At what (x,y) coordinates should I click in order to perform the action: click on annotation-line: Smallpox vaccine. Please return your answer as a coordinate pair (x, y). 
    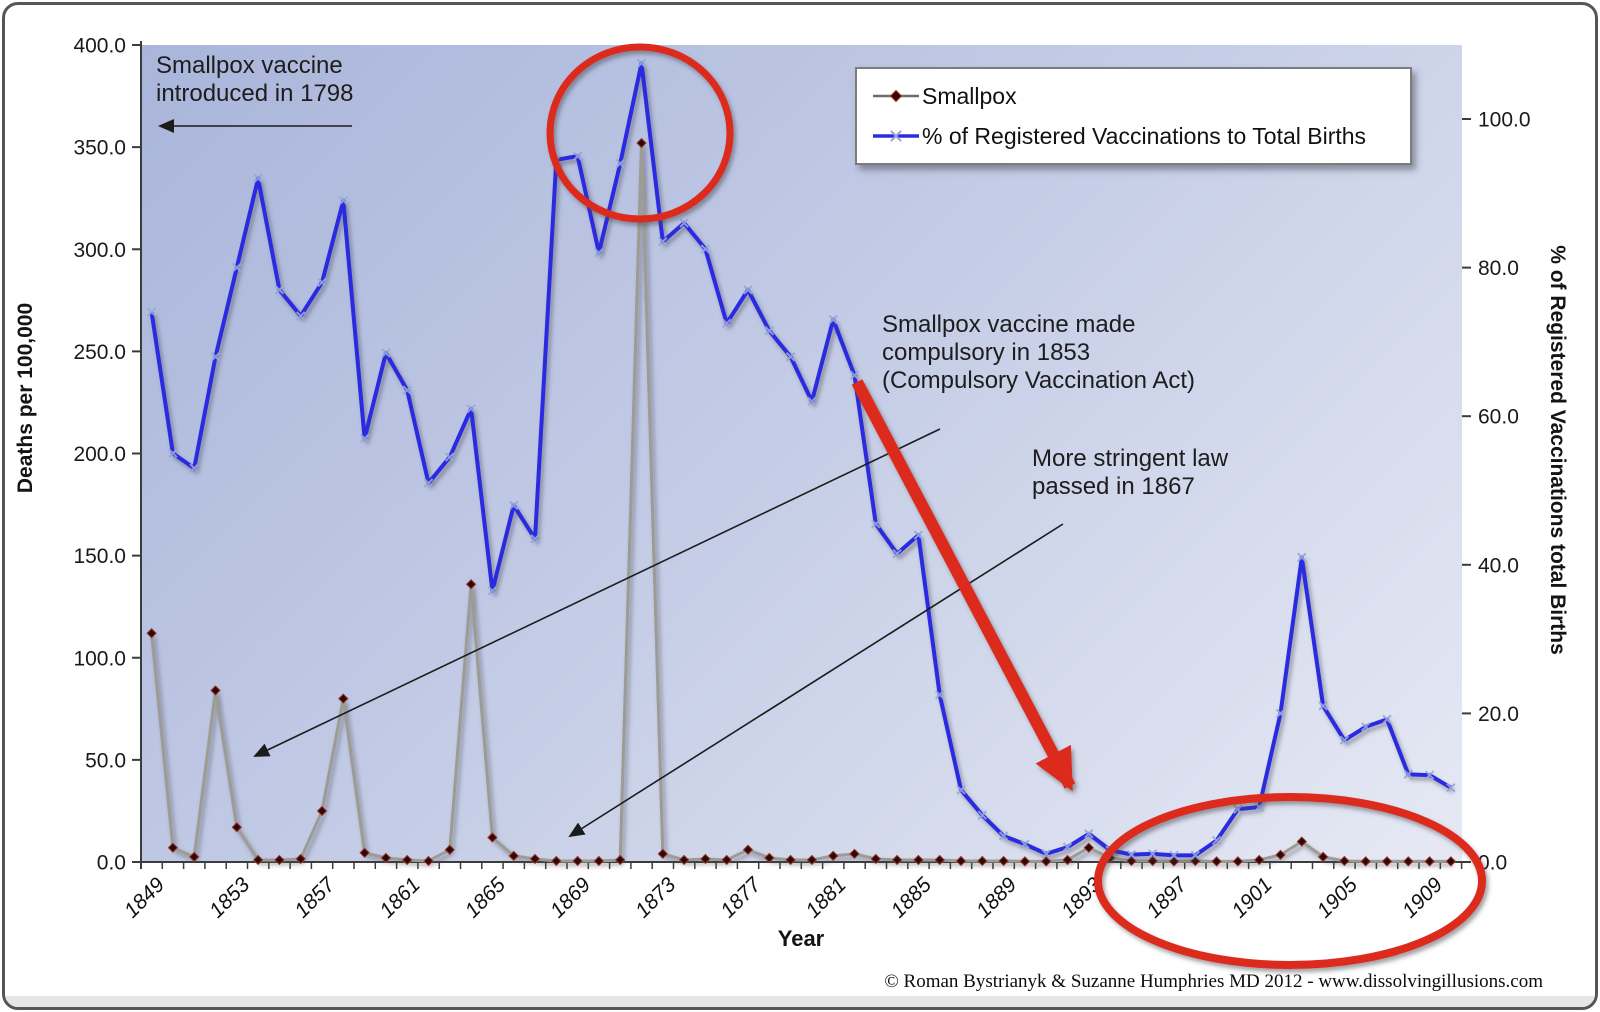
    Looking at the image, I should click on (249, 65).